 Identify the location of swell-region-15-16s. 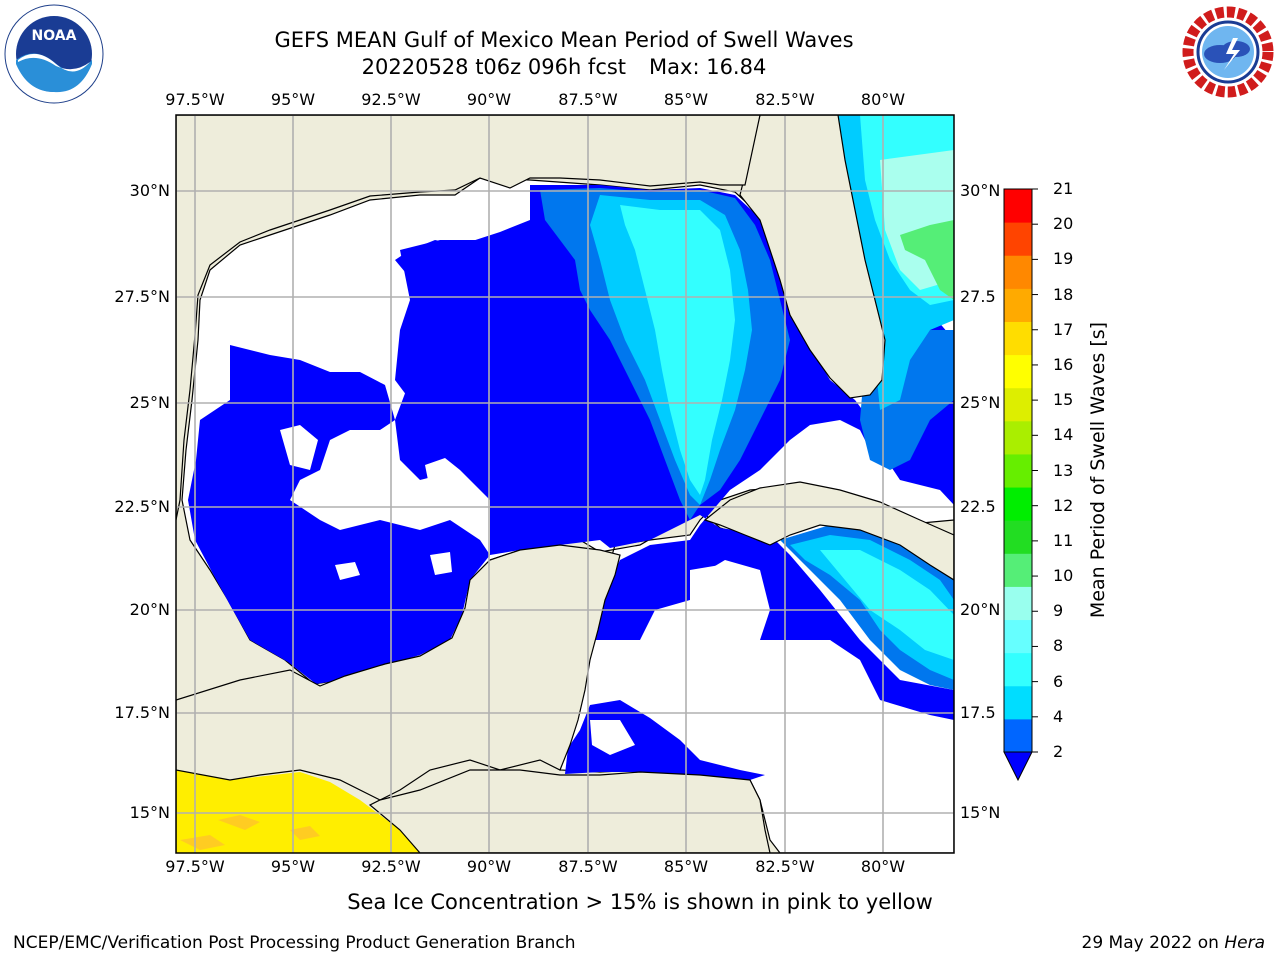
(298, 811).